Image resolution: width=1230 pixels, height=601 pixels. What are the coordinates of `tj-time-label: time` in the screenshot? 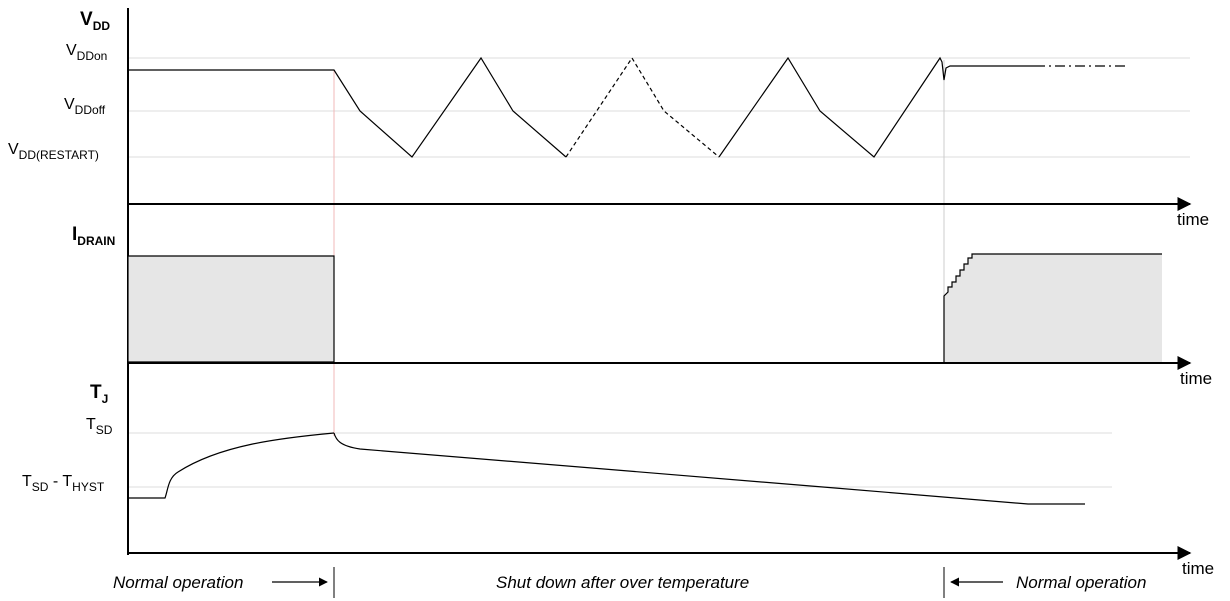 It's located at (1198, 568).